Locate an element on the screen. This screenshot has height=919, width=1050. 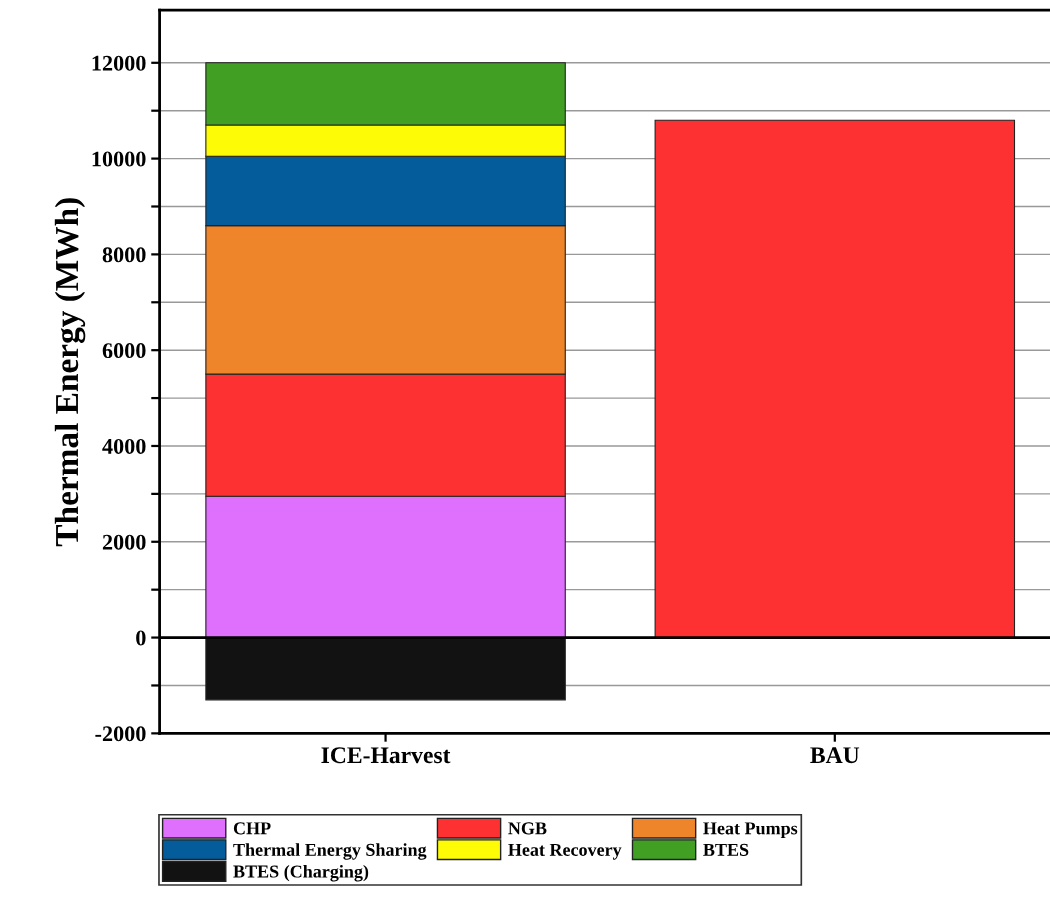
x-tick-label: ICE-Harvest is located at coordinates (386, 755).